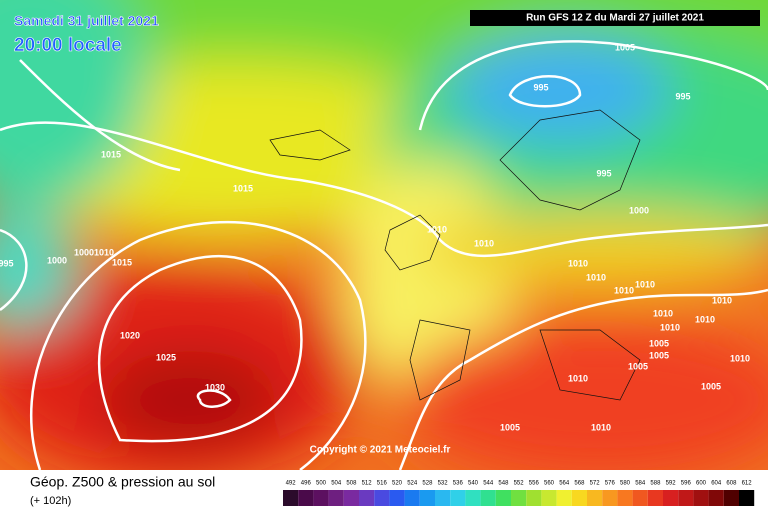  I want to click on scale-label: 556, so click(534, 484).